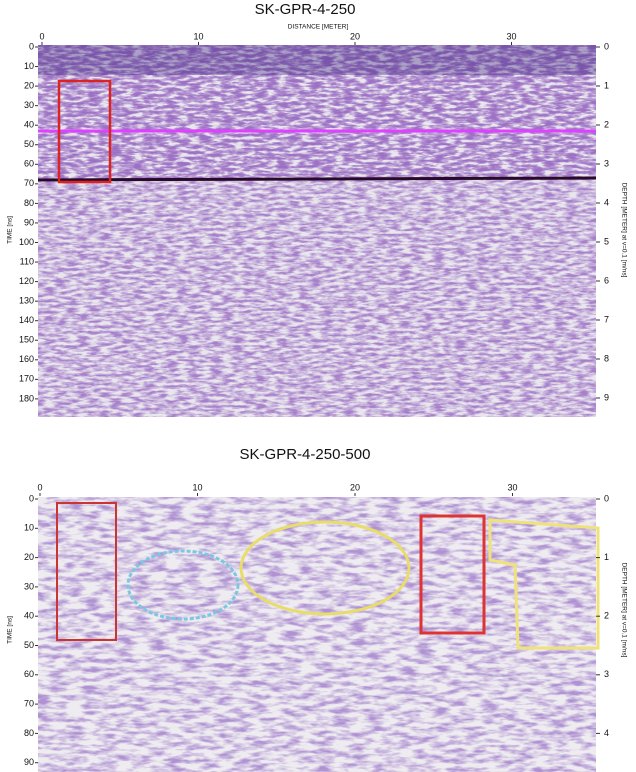 This screenshot has width=636, height=772. I want to click on y-tick-label: 110, so click(27, 261).